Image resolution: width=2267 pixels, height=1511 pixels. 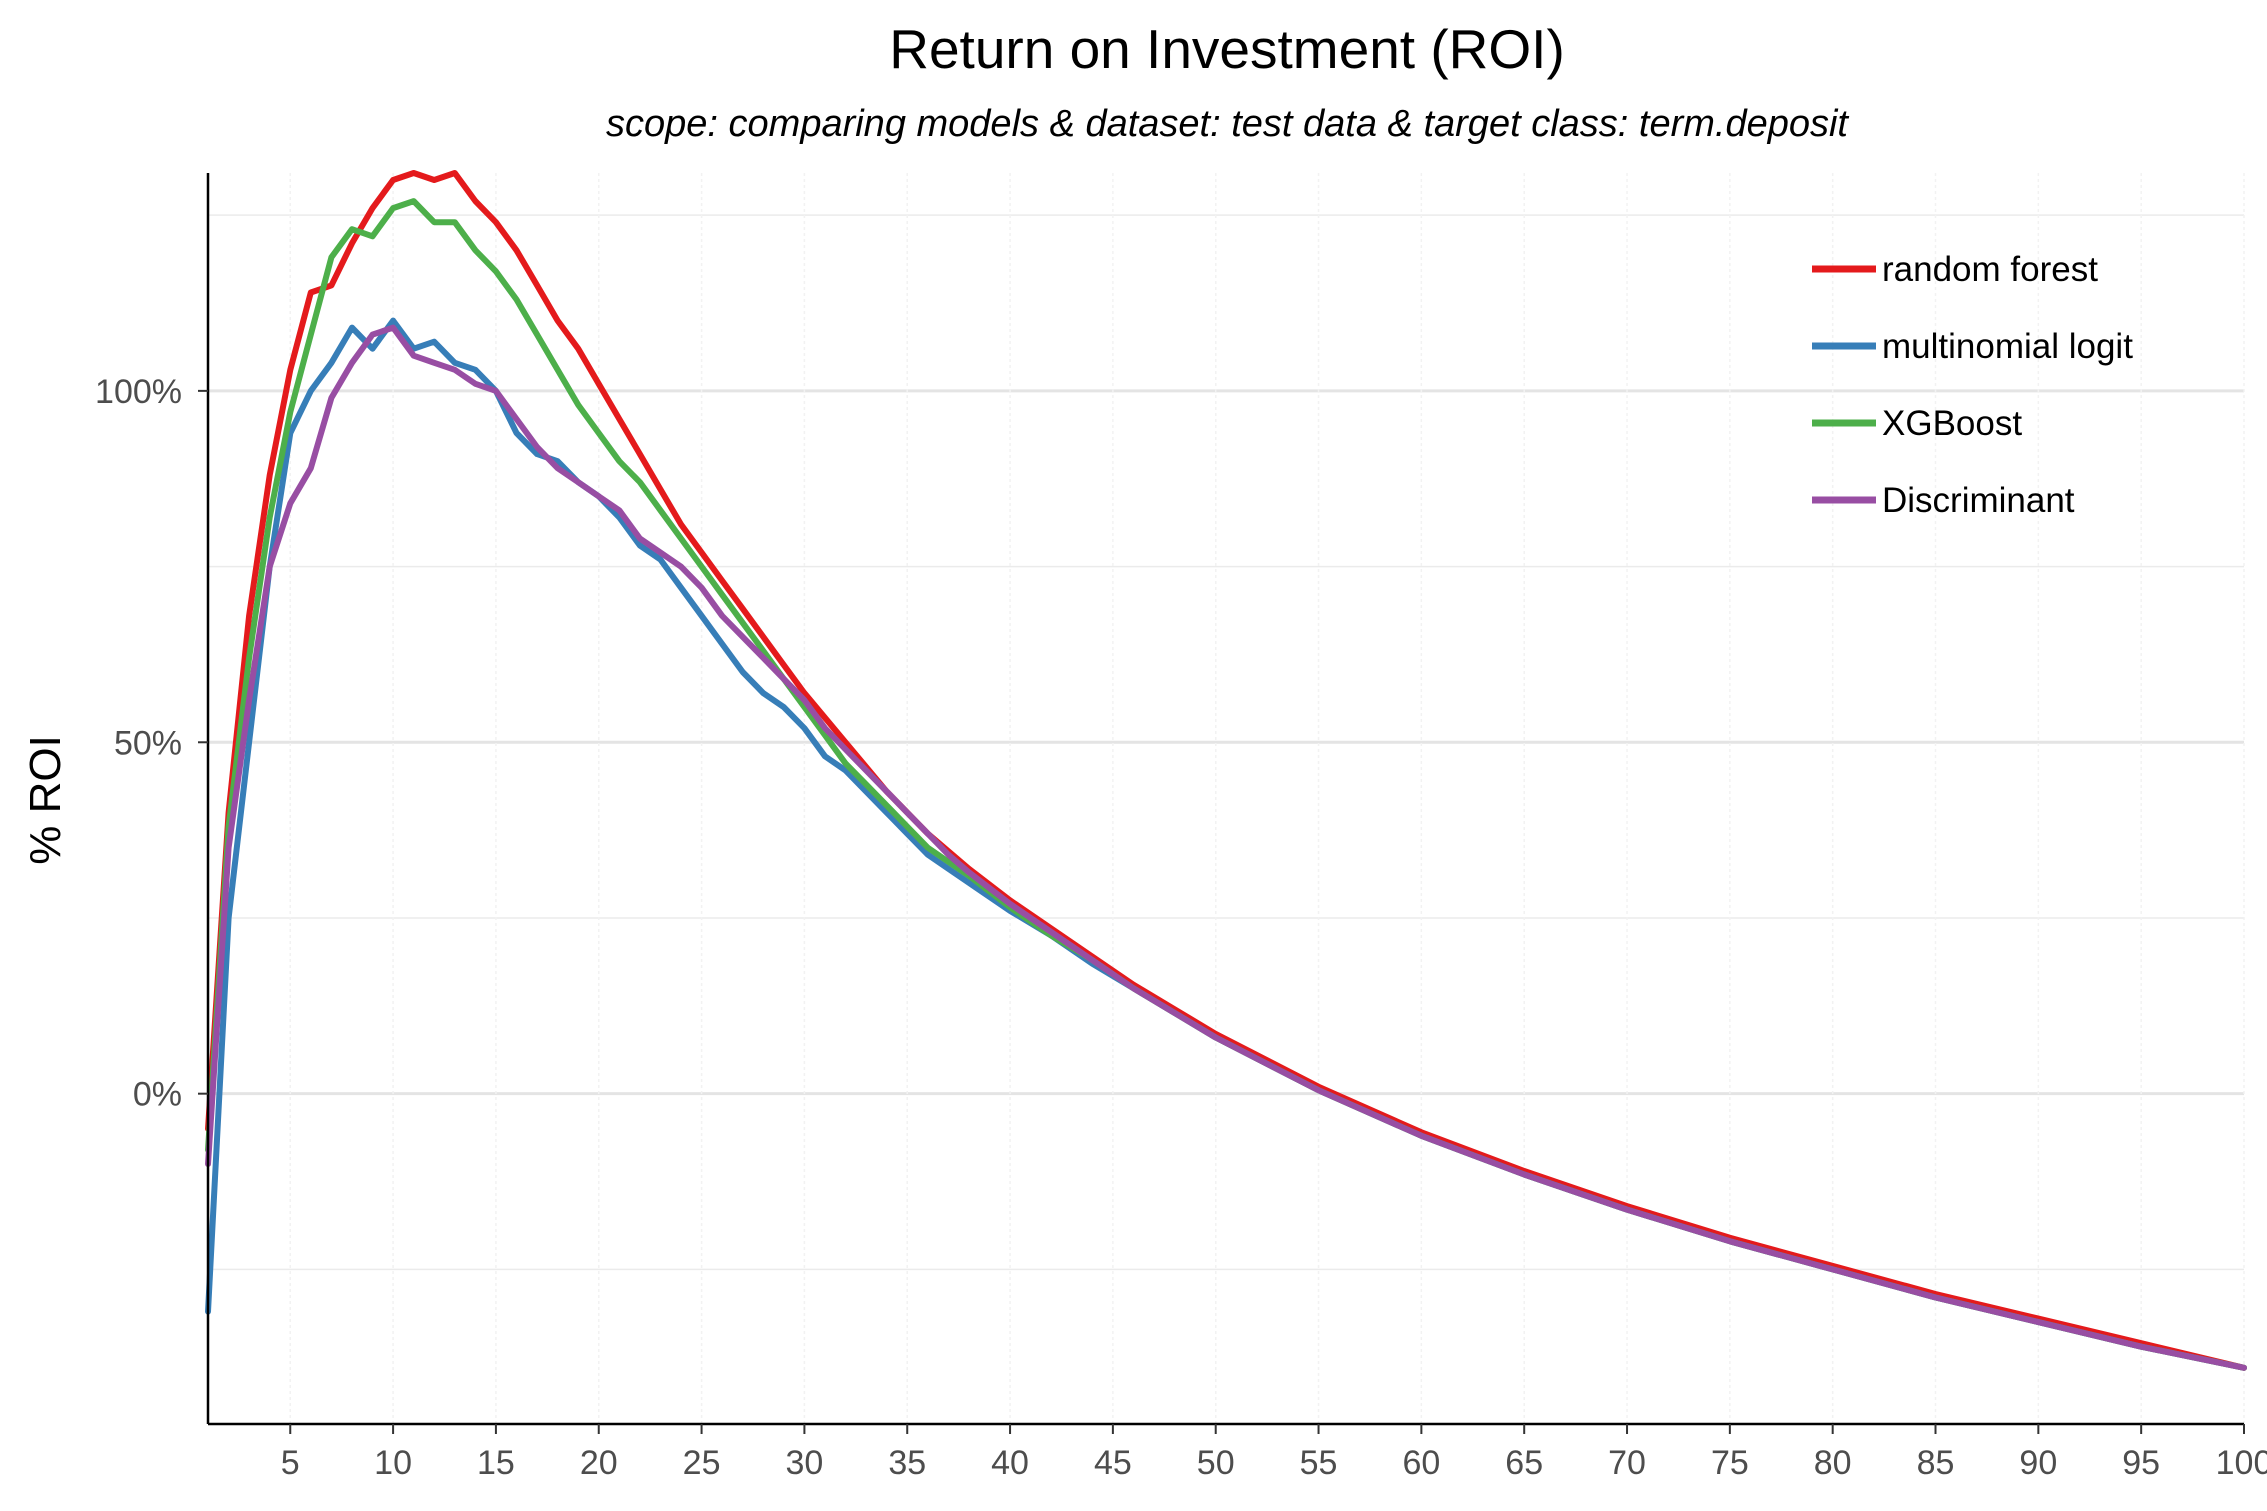 What do you see at coordinates (1936, 1463) in the screenshot?
I see `x-tick-label: 85` at bounding box center [1936, 1463].